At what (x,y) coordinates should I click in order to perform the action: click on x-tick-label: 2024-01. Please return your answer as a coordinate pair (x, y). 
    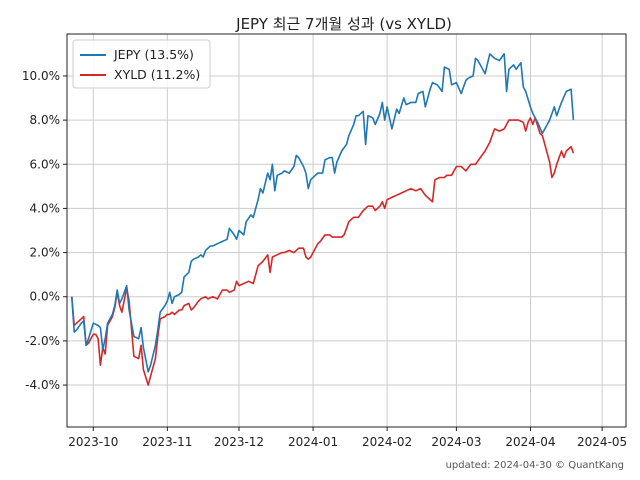
    Looking at the image, I should click on (313, 442).